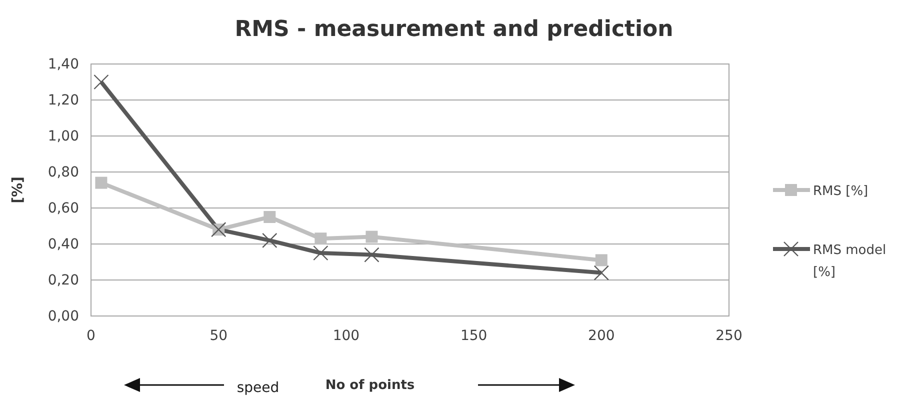  I want to click on legend-label: RMS model [%], so click(849, 261).